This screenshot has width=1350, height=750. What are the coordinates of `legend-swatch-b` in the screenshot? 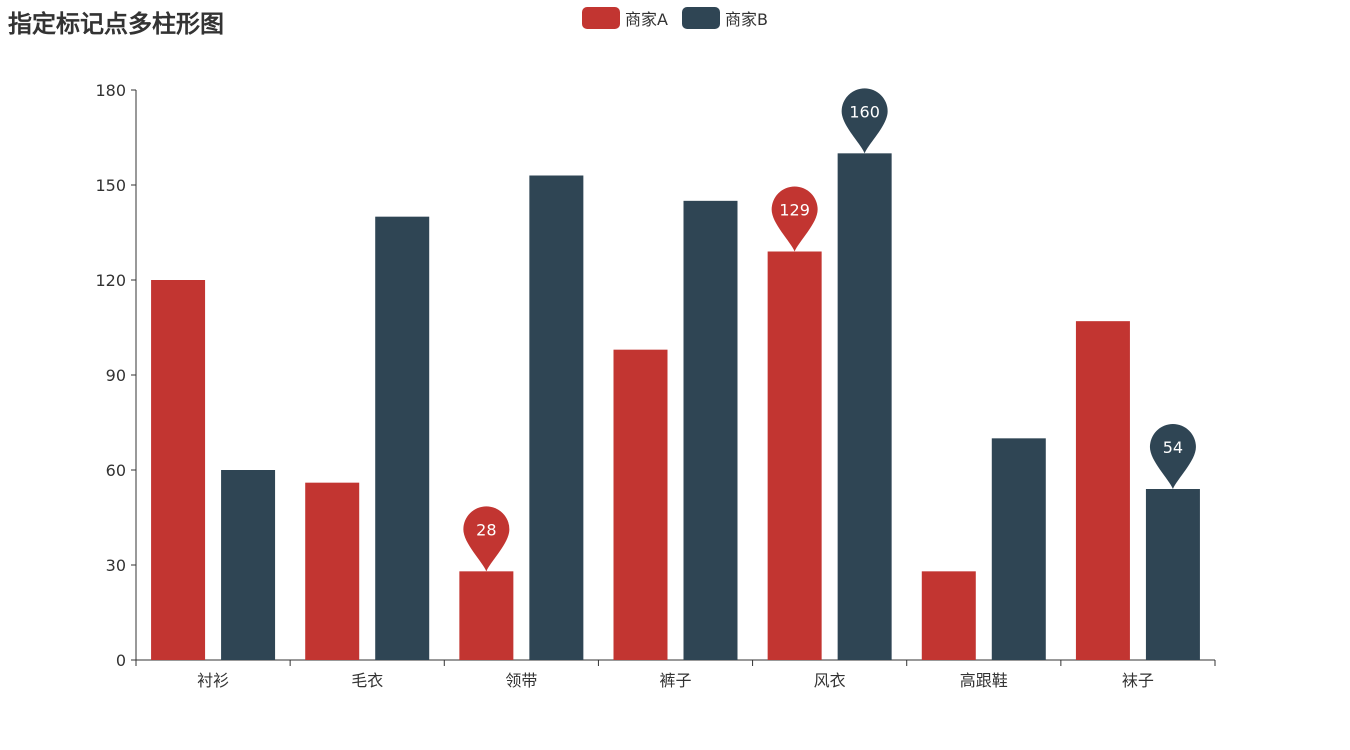 It's located at (700, 18).